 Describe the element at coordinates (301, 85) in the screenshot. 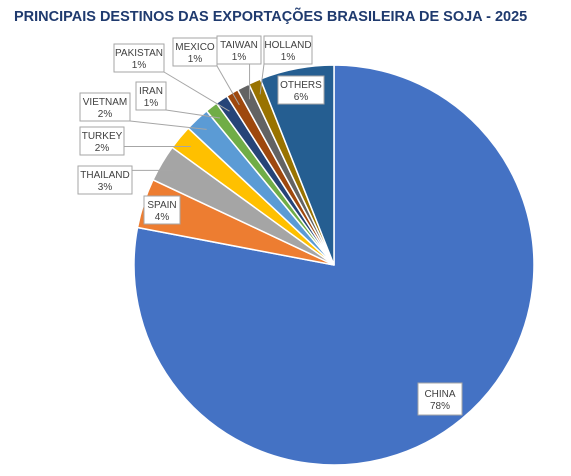

I see `slice-category-label: OTHERS` at that location.